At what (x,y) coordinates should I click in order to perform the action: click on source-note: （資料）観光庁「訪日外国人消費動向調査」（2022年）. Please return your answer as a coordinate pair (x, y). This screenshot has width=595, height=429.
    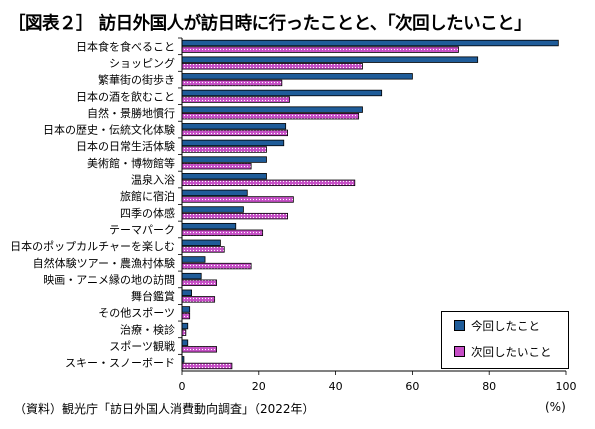
    Looking at the image, I should click on (164, 409).